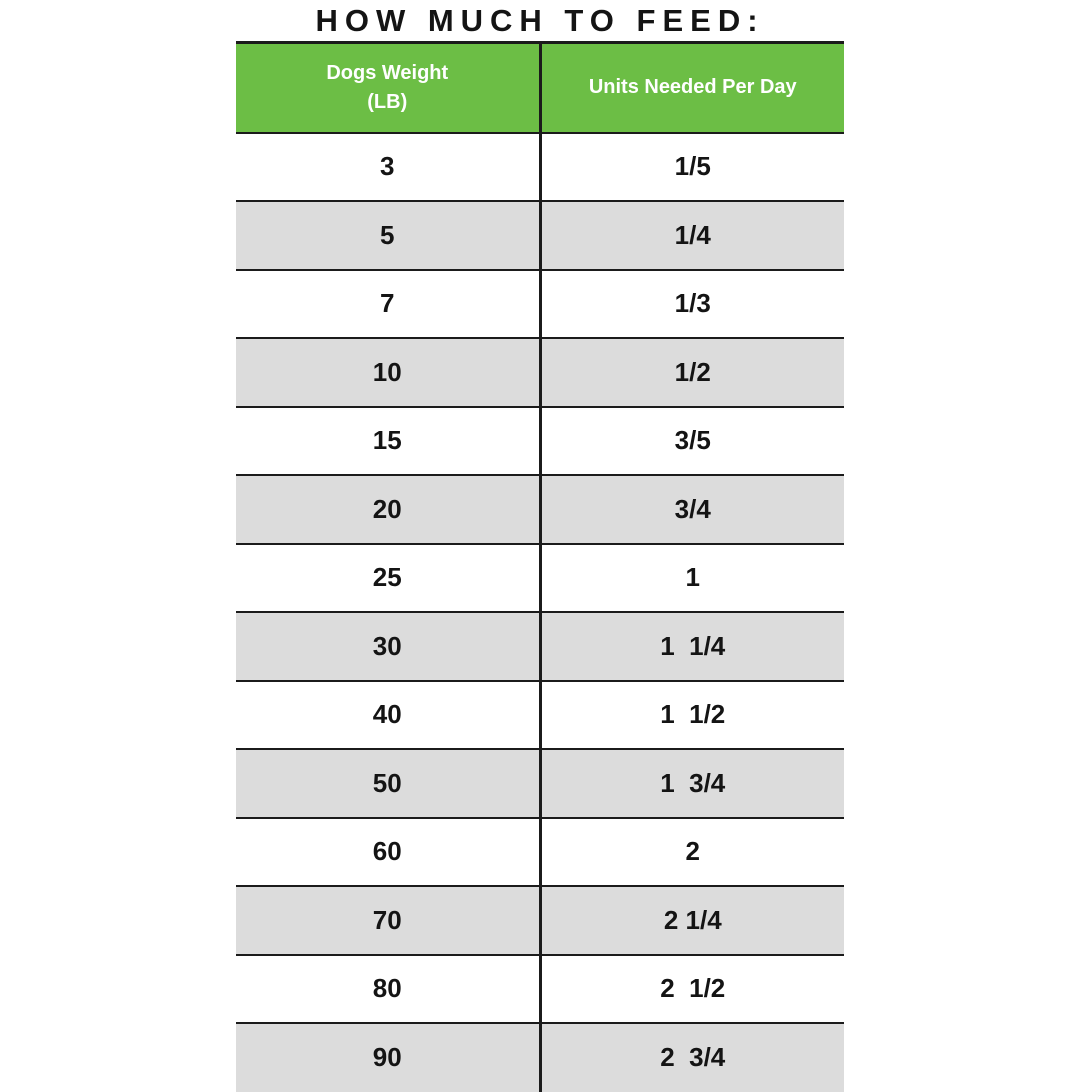 This screenshot has height=1092, width=1080. Describe the element at coordinates (387, 72) in the screenshot. I see `header-weight-line1: Dogs Weight` at that location.